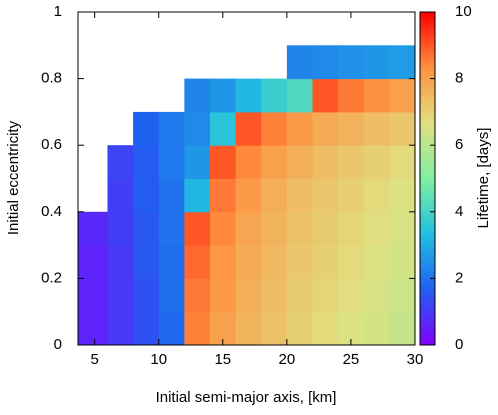  What do you see at coordinates (51, 144) in the screenshot?
I see `y-tick-label: 0.6` at bounding box center [51, 144].